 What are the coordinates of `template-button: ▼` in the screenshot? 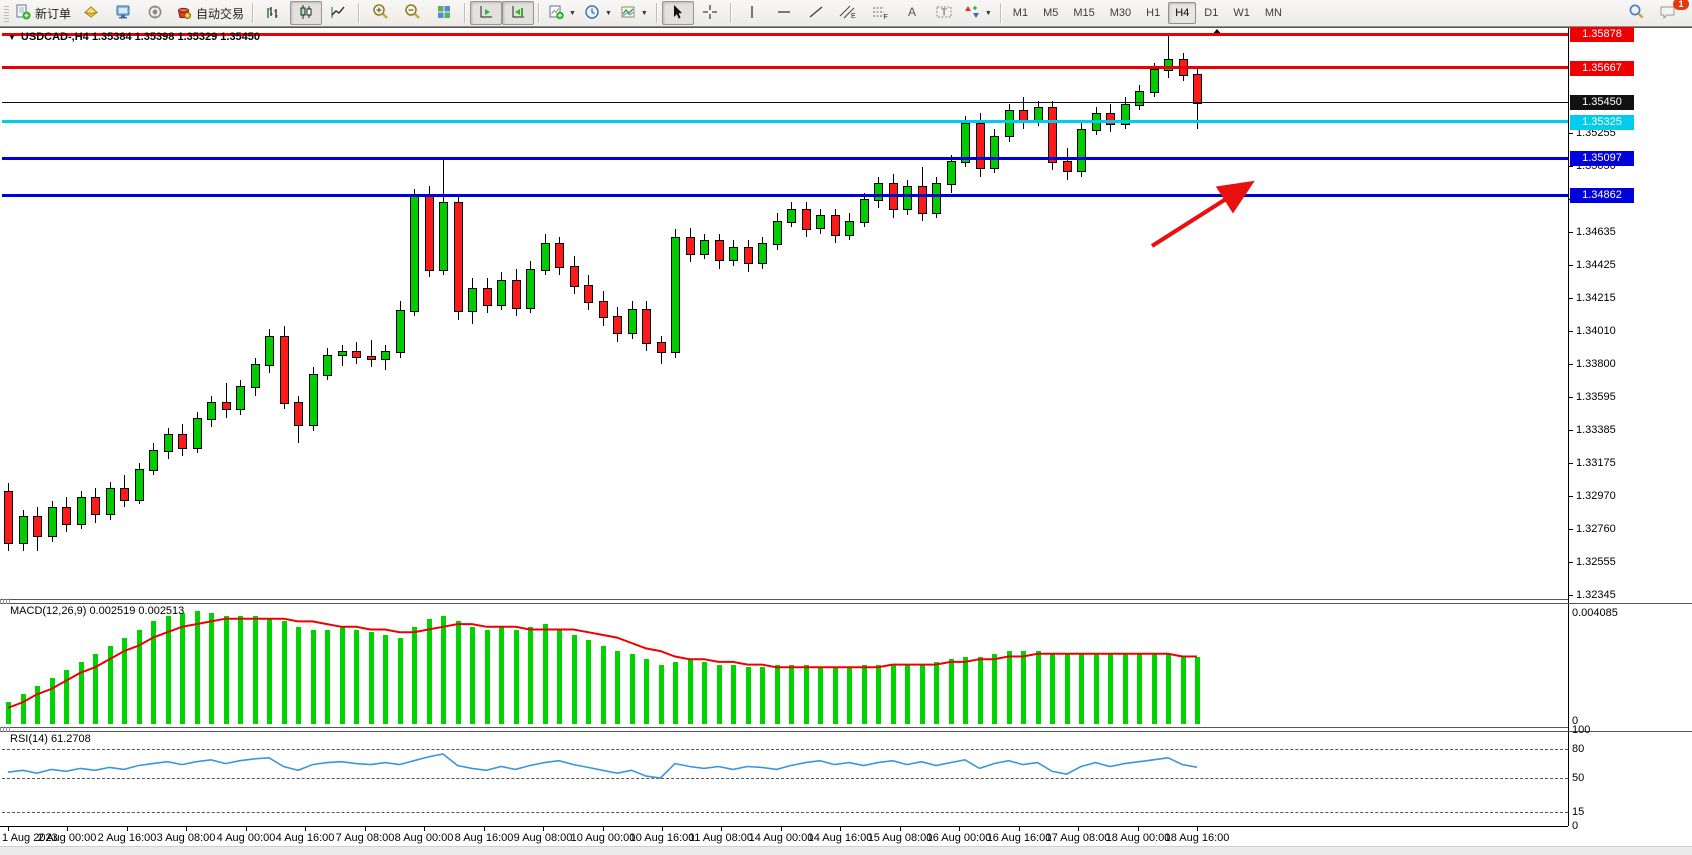 It's located at (634, 13).